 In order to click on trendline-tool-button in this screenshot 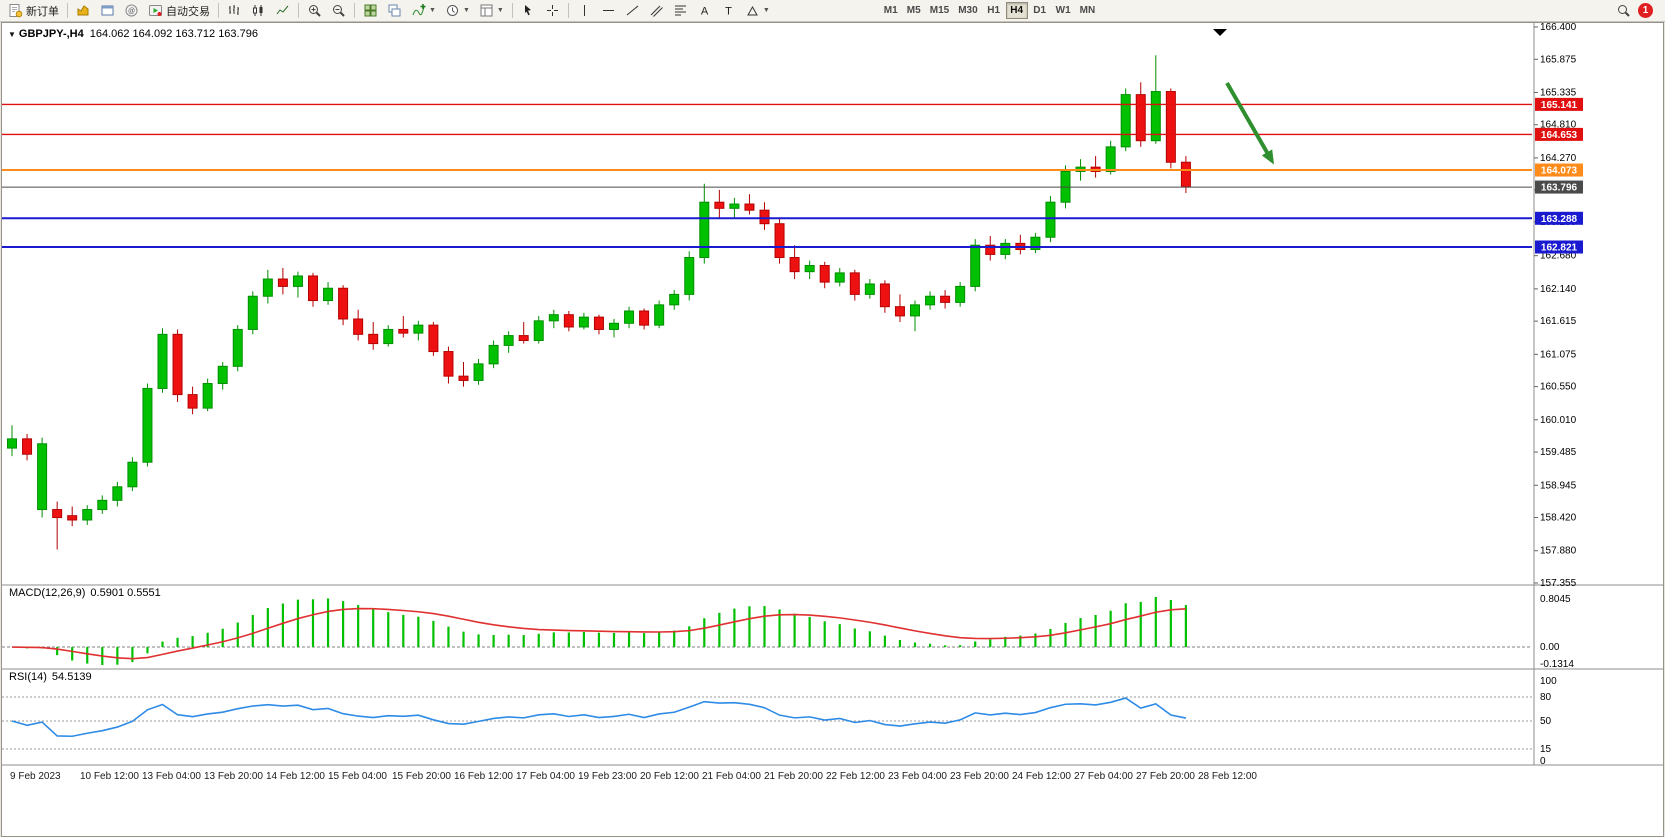, I will do `click(632, 10)`.